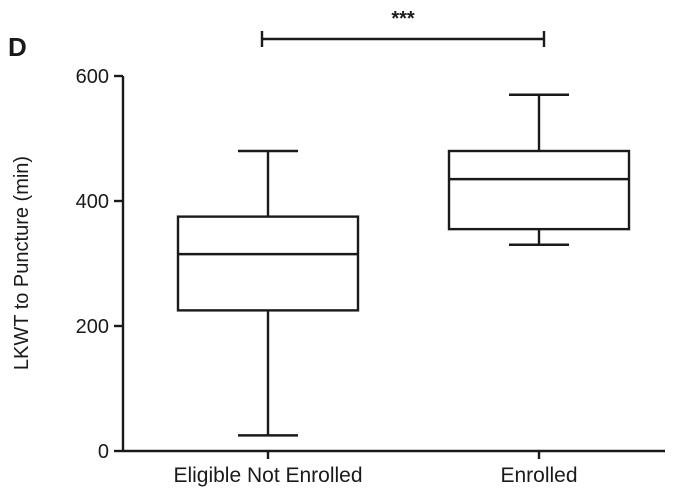 The width and height of the screenshot is (676, 492). Describe the element at coordinates (22, 263) in the screenshot. I see `y-axis-label: LKWT to Puncture (min)` at that location.